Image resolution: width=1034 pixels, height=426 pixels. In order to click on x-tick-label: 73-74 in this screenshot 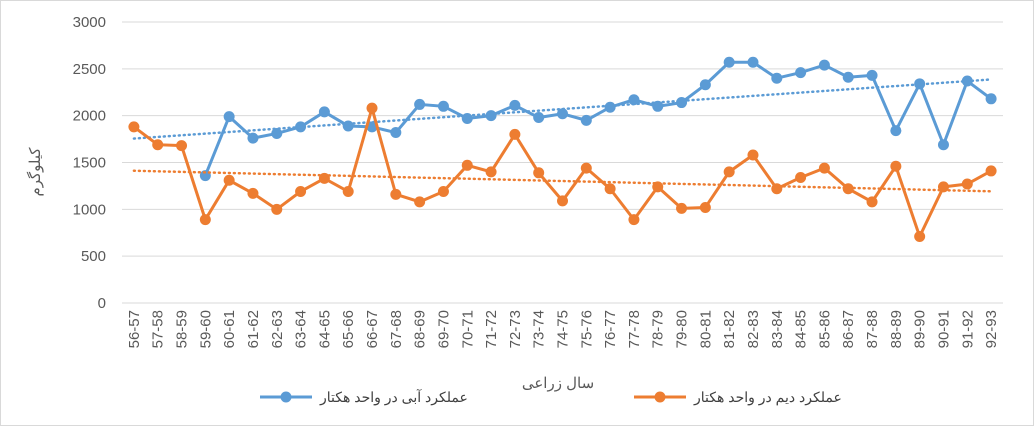, I will do `click(539, 329)`.